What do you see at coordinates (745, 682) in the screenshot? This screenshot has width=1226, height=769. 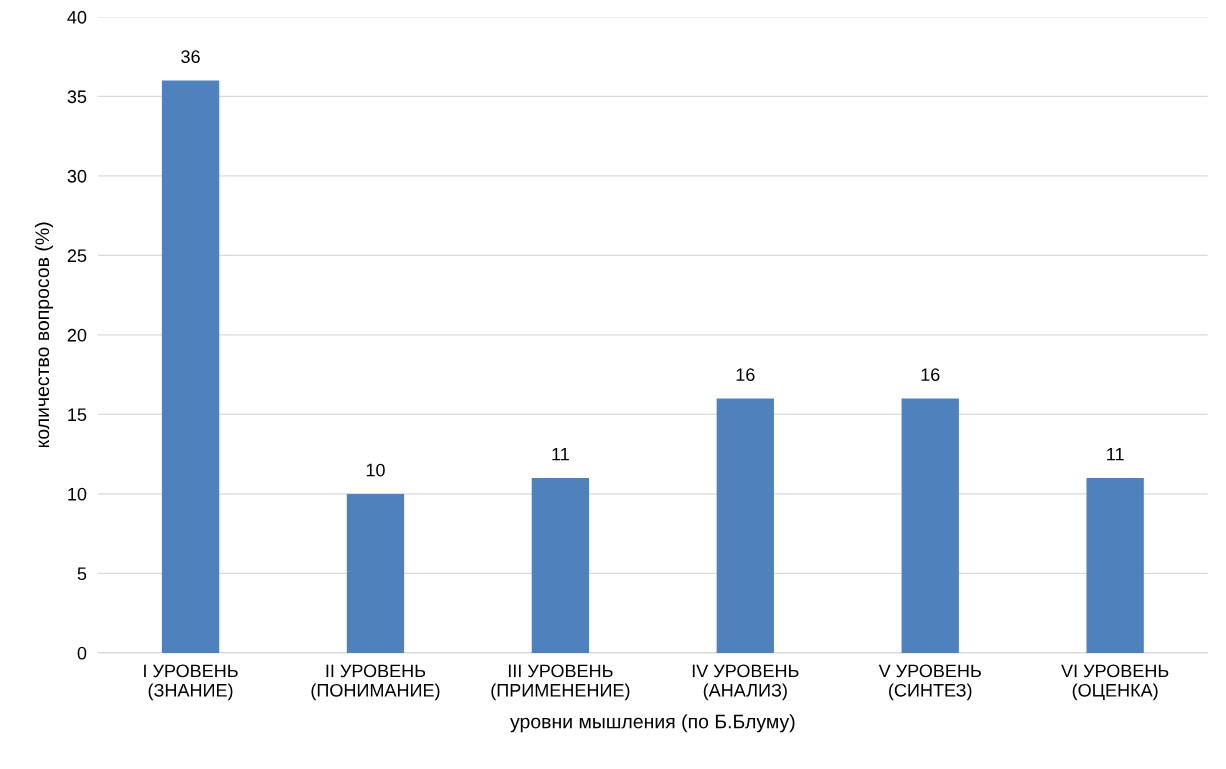 I see `x-tick-label: IV УРОВЕНЬ (АНАЛИЗ)` at bounding box center [745, 682].